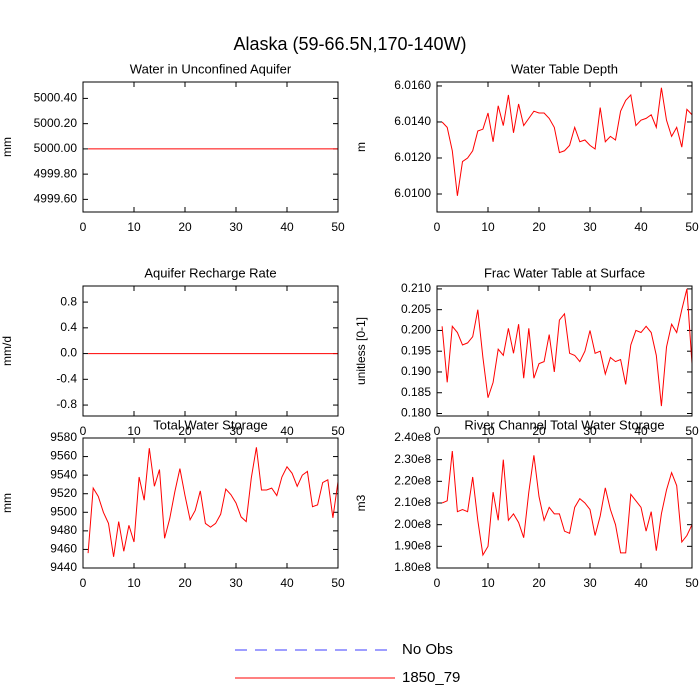 The image size is (700, 700). Describe the element at coordinates (361, 502) in the screenshot. I see `y-axis-label: m3` at that location.